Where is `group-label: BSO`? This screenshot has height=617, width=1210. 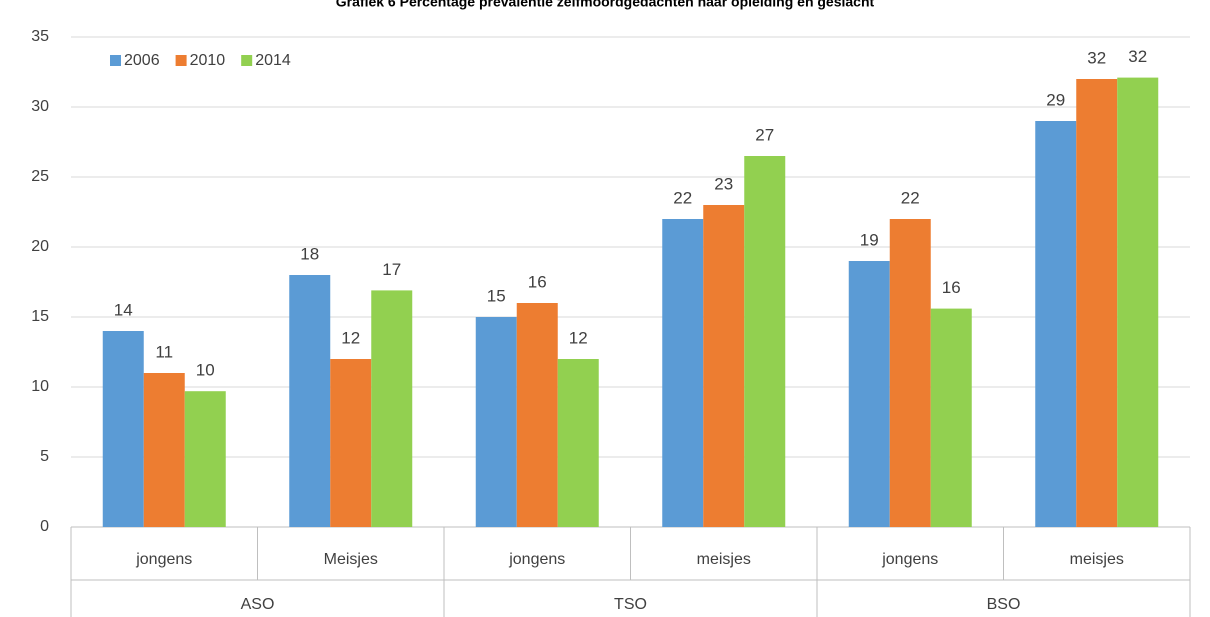
group-label: BSO is located at coordinates (1004, 604).